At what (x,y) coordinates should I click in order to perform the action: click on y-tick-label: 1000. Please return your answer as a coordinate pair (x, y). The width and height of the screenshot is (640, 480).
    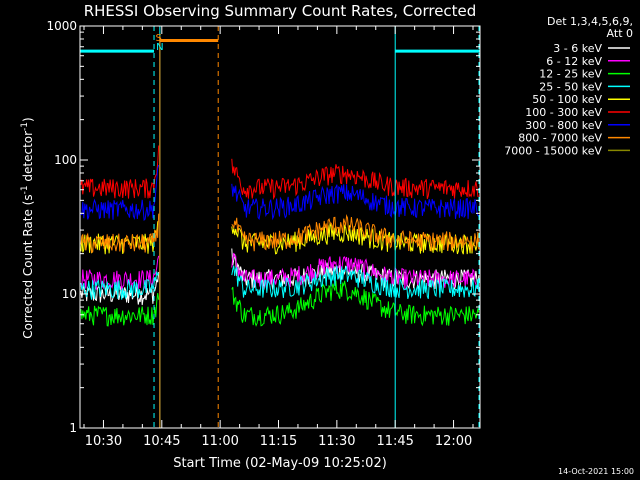
    Looking at the image, I should click on (61, 26).